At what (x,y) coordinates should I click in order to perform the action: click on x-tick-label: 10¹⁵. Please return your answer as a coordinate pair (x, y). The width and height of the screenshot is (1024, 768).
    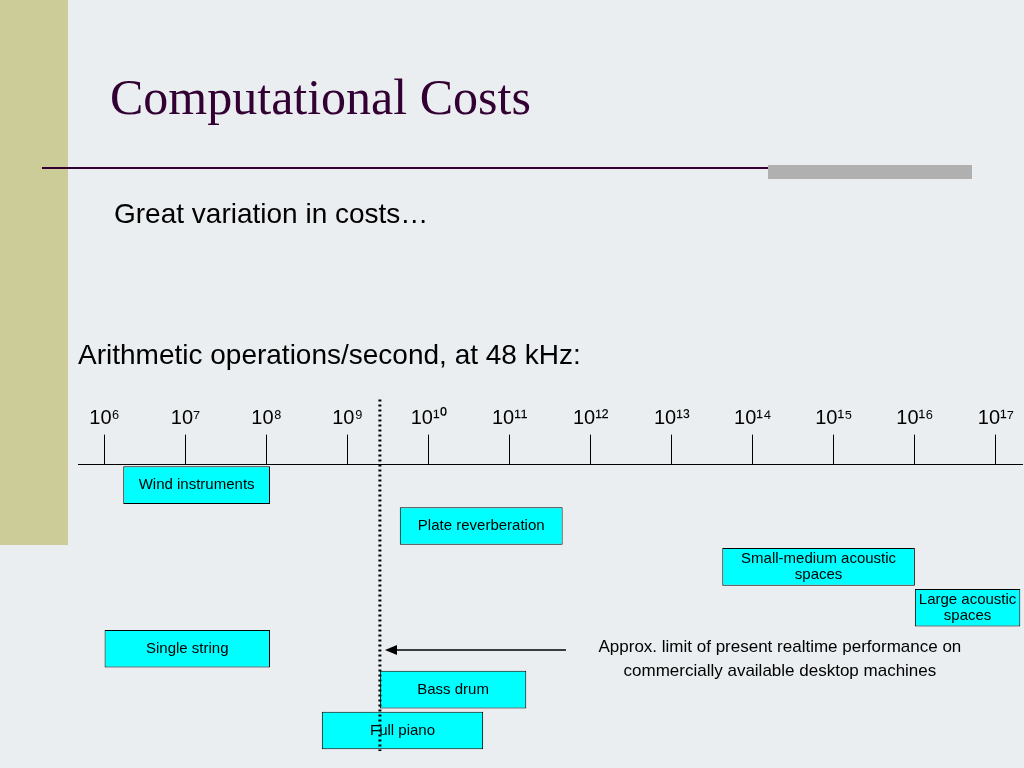
    Looking at the image, I should click on (834, 417).